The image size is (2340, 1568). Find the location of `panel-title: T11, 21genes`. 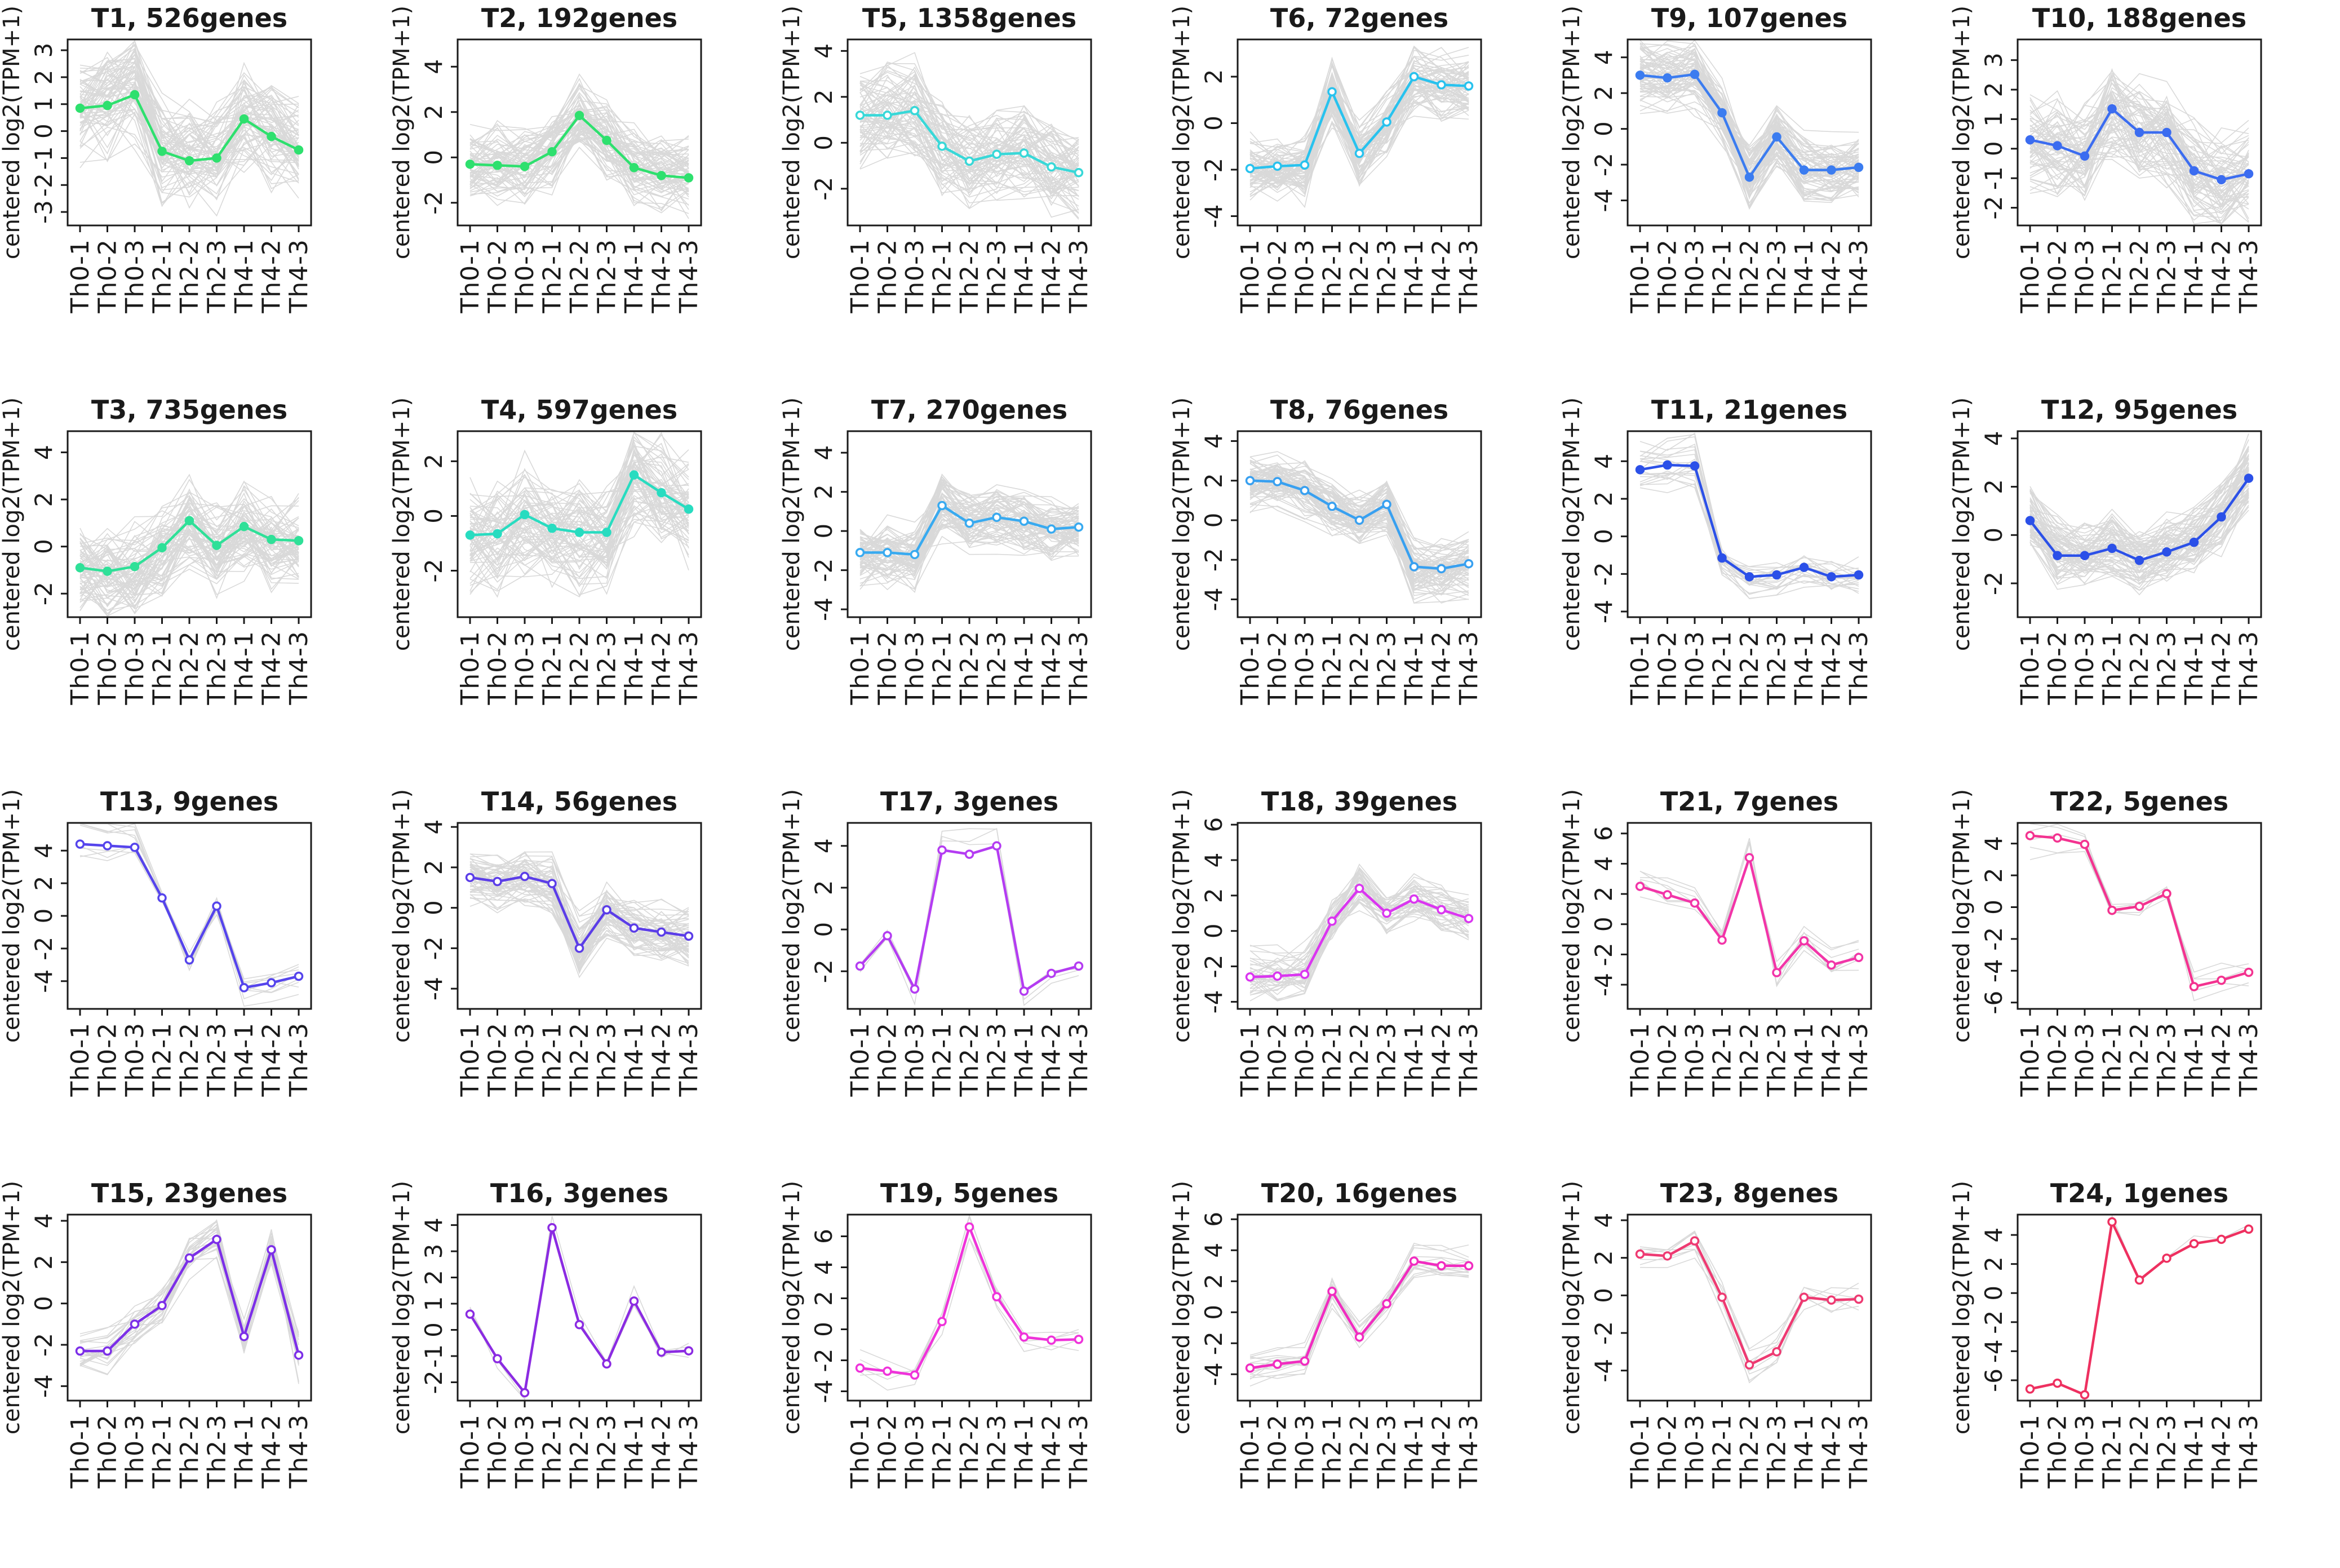

panel-title: T11, 21genes is located at coordinates (1749, 410).